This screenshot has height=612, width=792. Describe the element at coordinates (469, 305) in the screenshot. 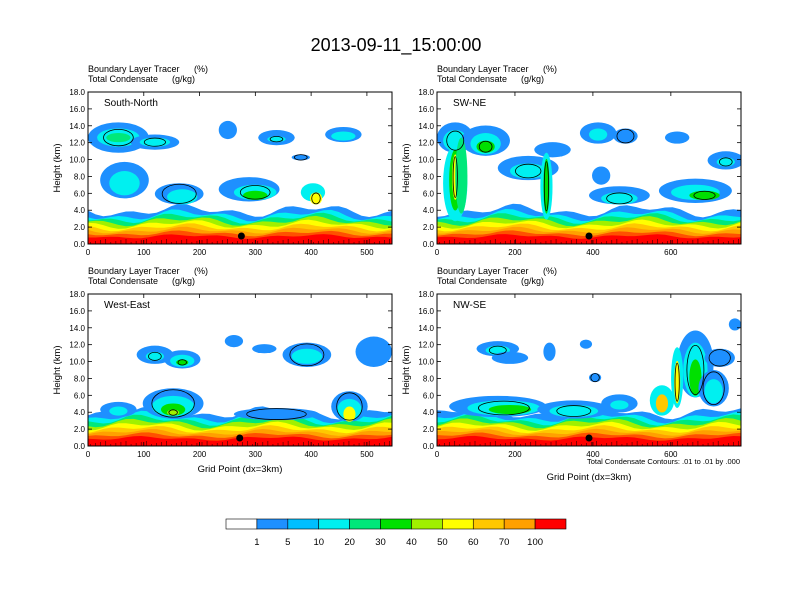

I see `panel-label: NW-SE` at that location.